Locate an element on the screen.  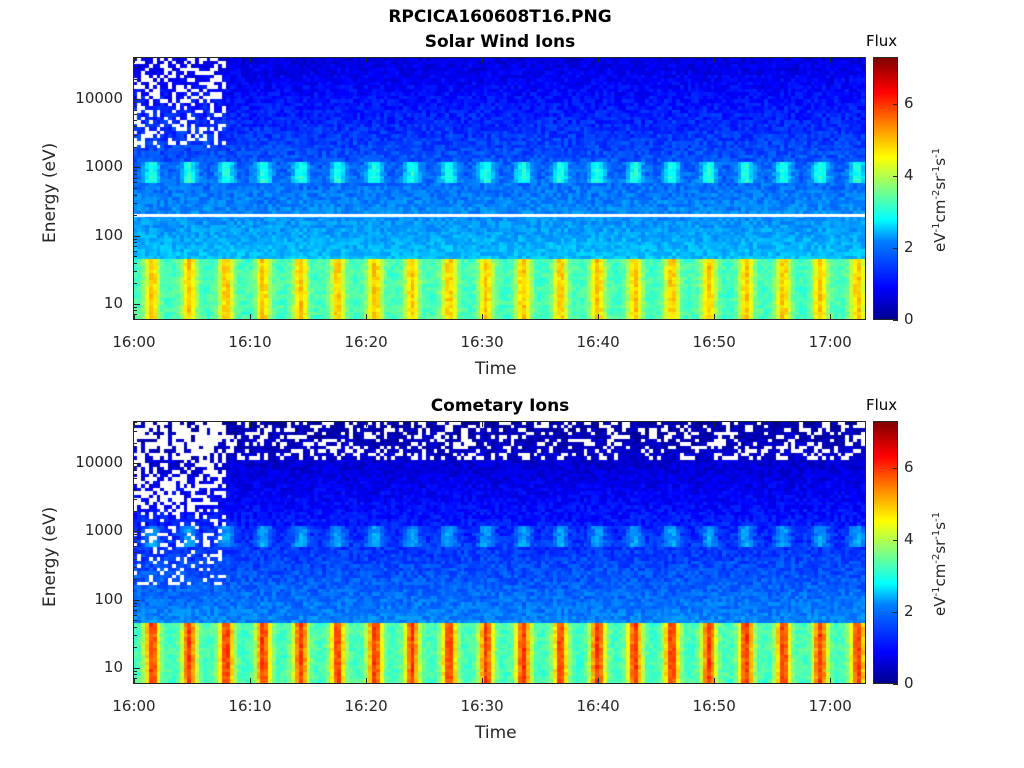
colorbar-tick-label: 2 is located at coordinates (909, 246).